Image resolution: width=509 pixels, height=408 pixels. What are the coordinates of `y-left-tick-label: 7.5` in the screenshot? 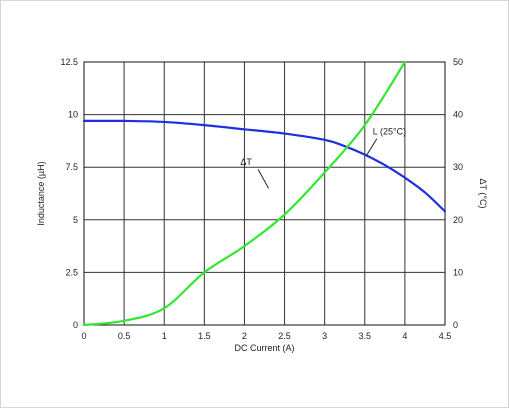 It's located at (71, 167).